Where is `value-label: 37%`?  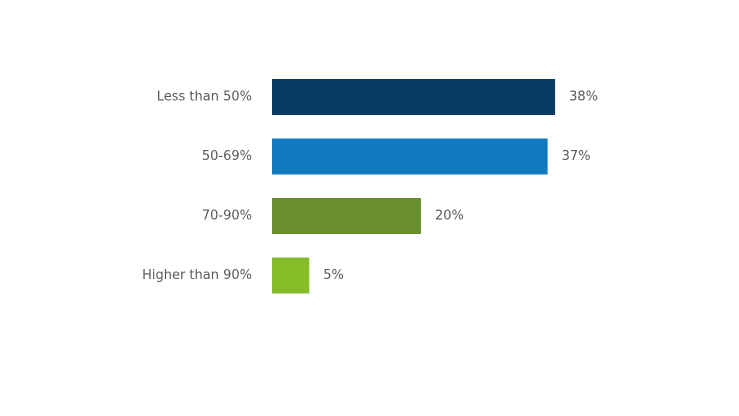
value-label: 37% is located at coordinates (576, 156).